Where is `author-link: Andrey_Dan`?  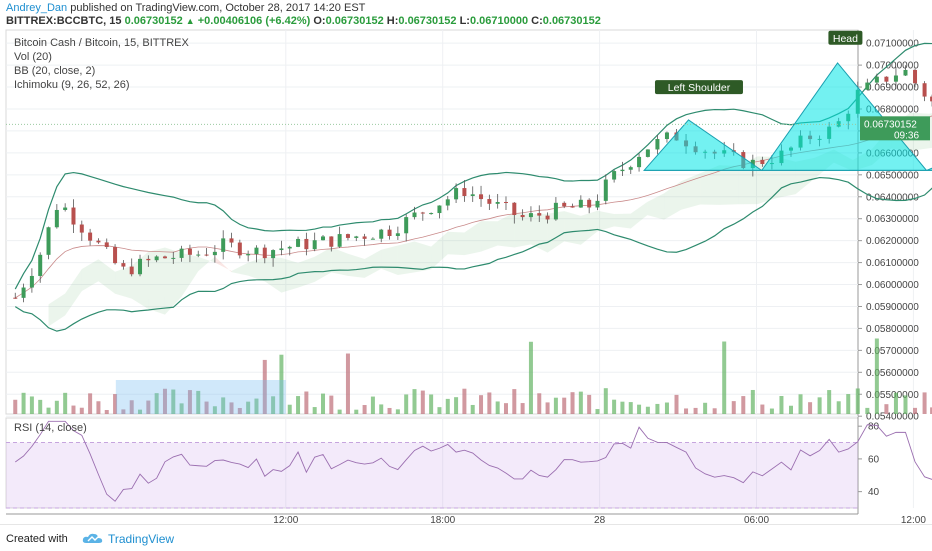
author-link: Andrey_Dan is located at coordinates (37, 8).